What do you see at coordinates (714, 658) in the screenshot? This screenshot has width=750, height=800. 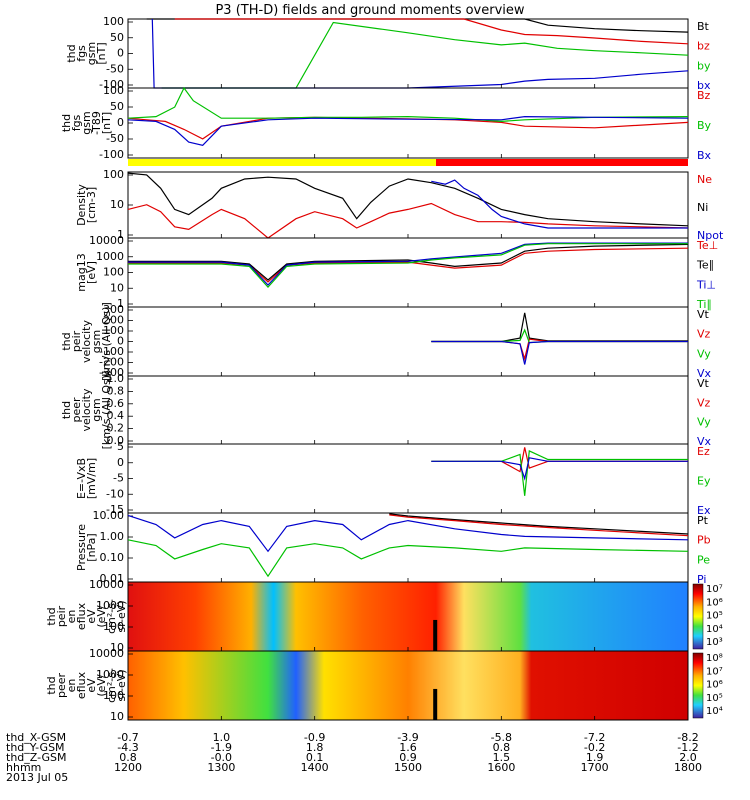 I see `colorbar-label: 10⁸` at bounding box center [714, 658].